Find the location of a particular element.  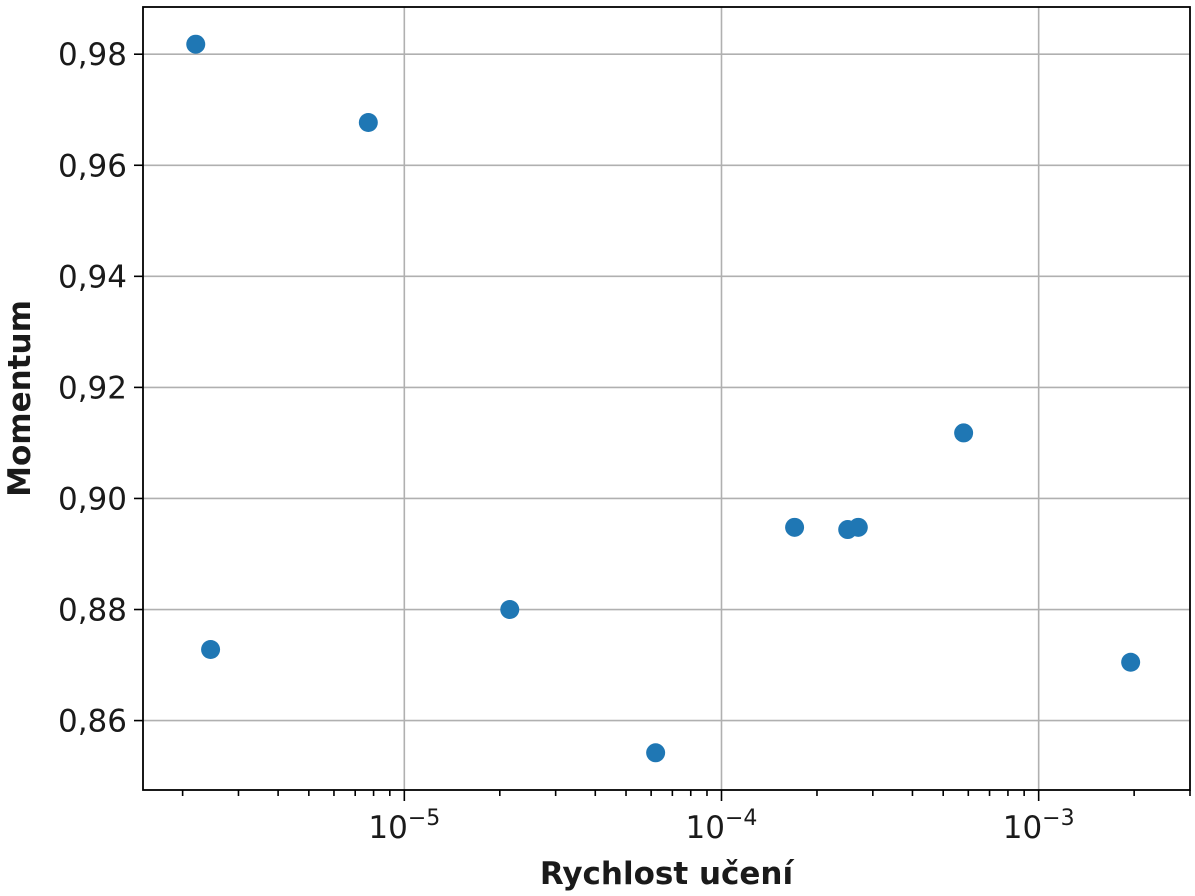

y-tick-label: 0,86 is located at coordinates (92, 722).